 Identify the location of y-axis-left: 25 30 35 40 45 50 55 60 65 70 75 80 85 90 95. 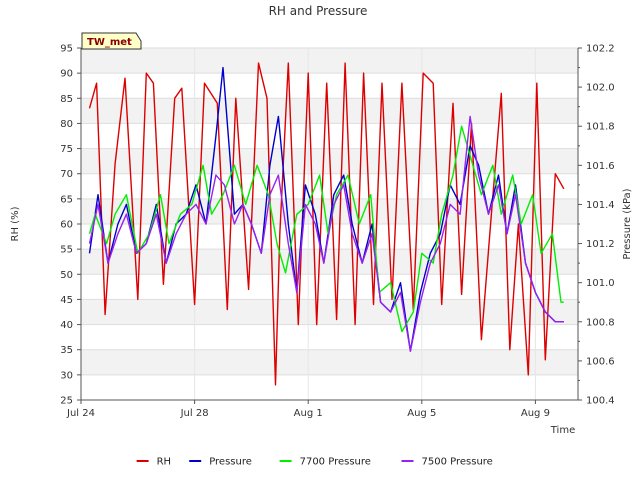
(70, 225).